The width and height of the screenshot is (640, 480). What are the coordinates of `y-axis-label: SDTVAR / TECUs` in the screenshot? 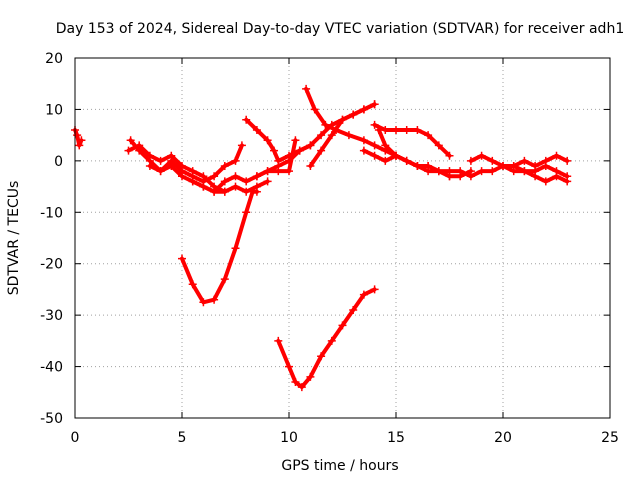 It's located at (14, 238).